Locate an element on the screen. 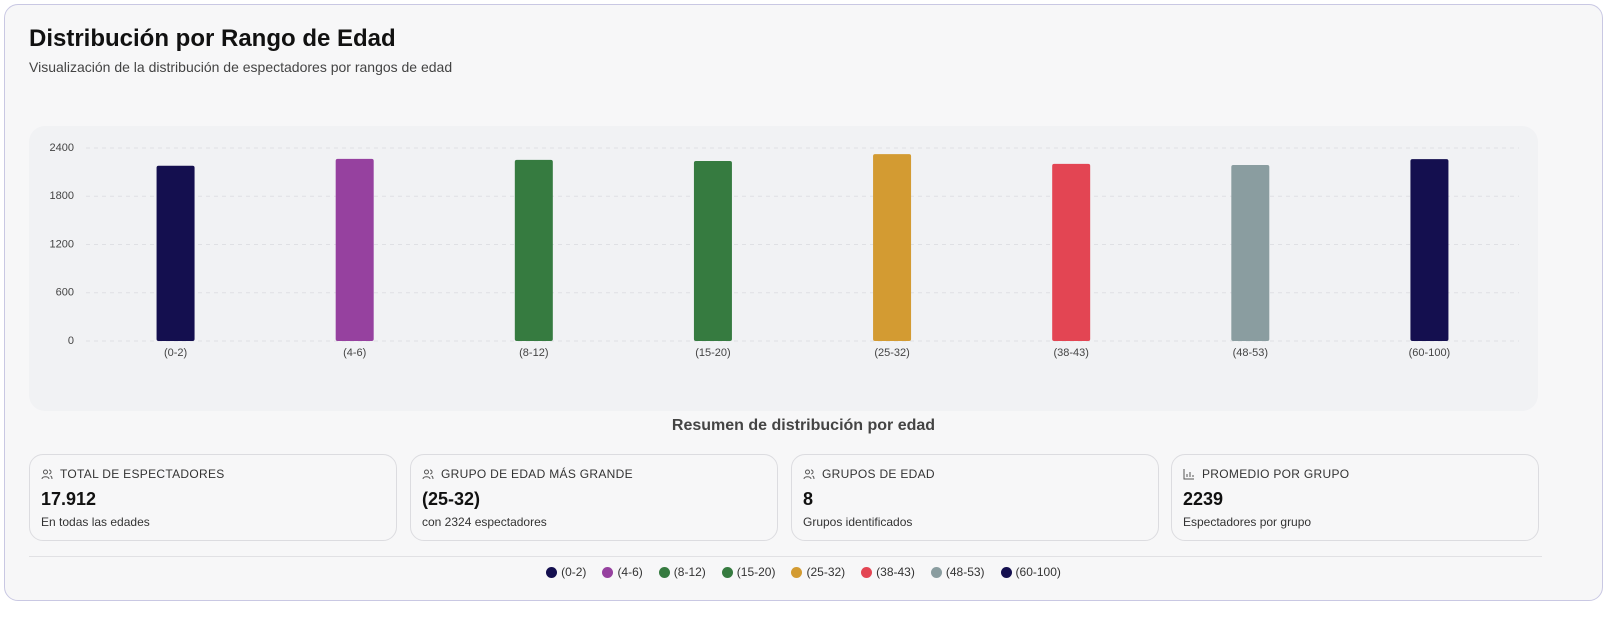 The height and width of the screenshot is (629, 1613). legend-label: (48-53) is located at coordinates (965, 572).